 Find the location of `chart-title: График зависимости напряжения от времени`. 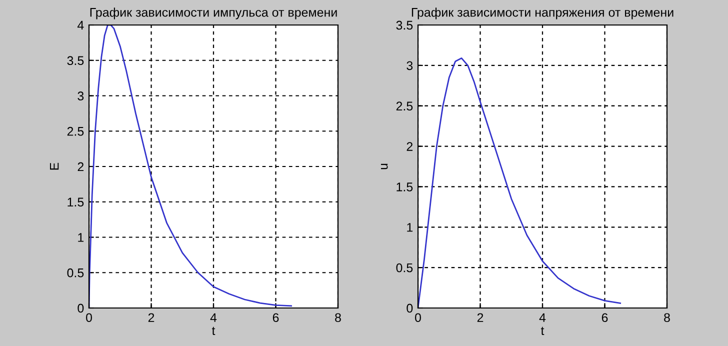

chart-title: График зависимости напряжения от времени is located at coordinates (543, 14).